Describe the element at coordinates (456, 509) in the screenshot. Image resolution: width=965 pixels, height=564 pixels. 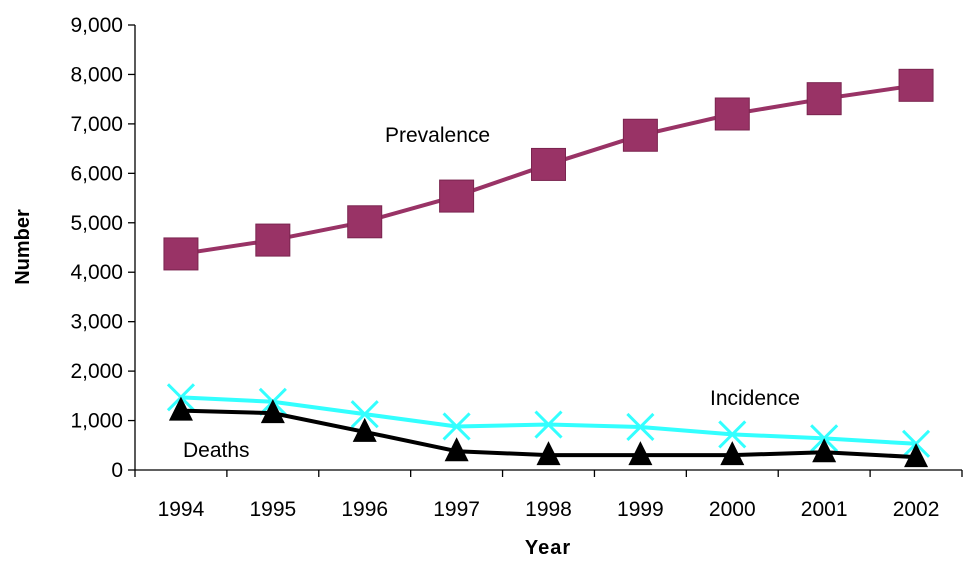
I see `x-tick-label: 1997` at that location.